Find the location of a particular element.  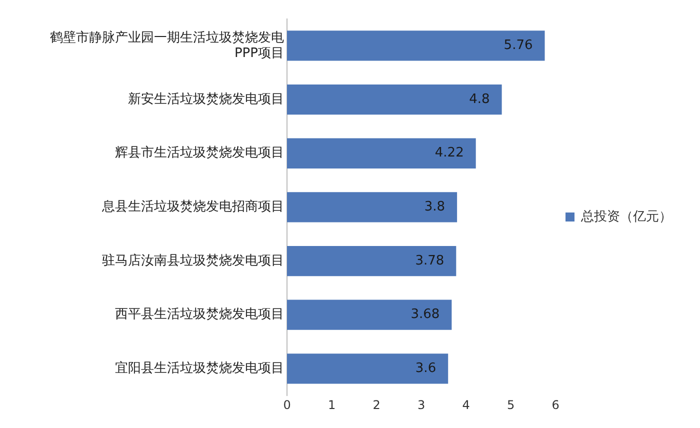

data-label: 4.22 is located at coordinates (449, 153).